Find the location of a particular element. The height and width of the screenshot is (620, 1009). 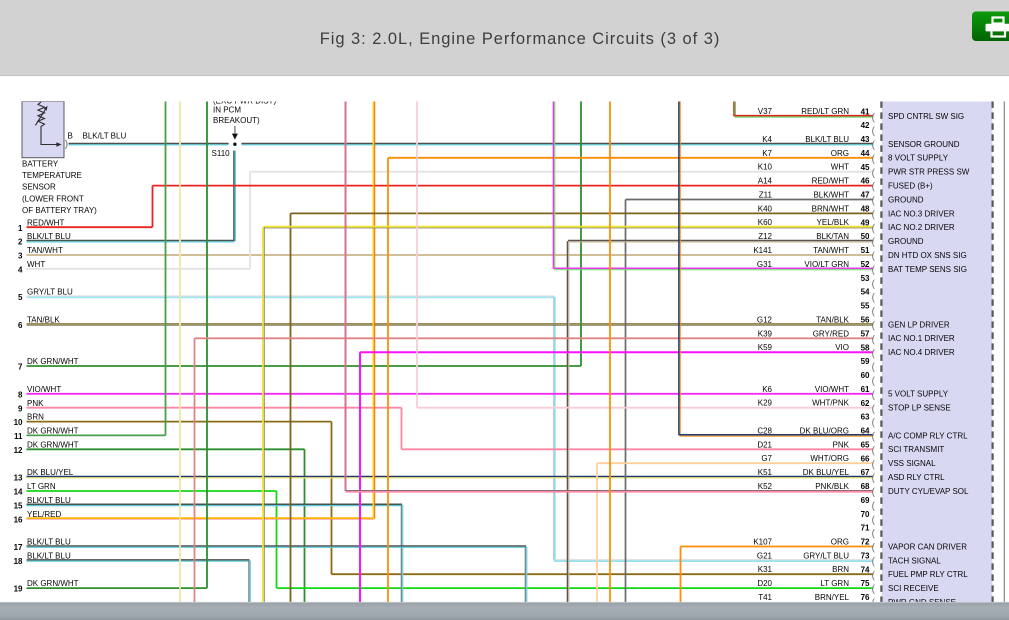

svg-text: 5 is located at coordinates (20, 297).